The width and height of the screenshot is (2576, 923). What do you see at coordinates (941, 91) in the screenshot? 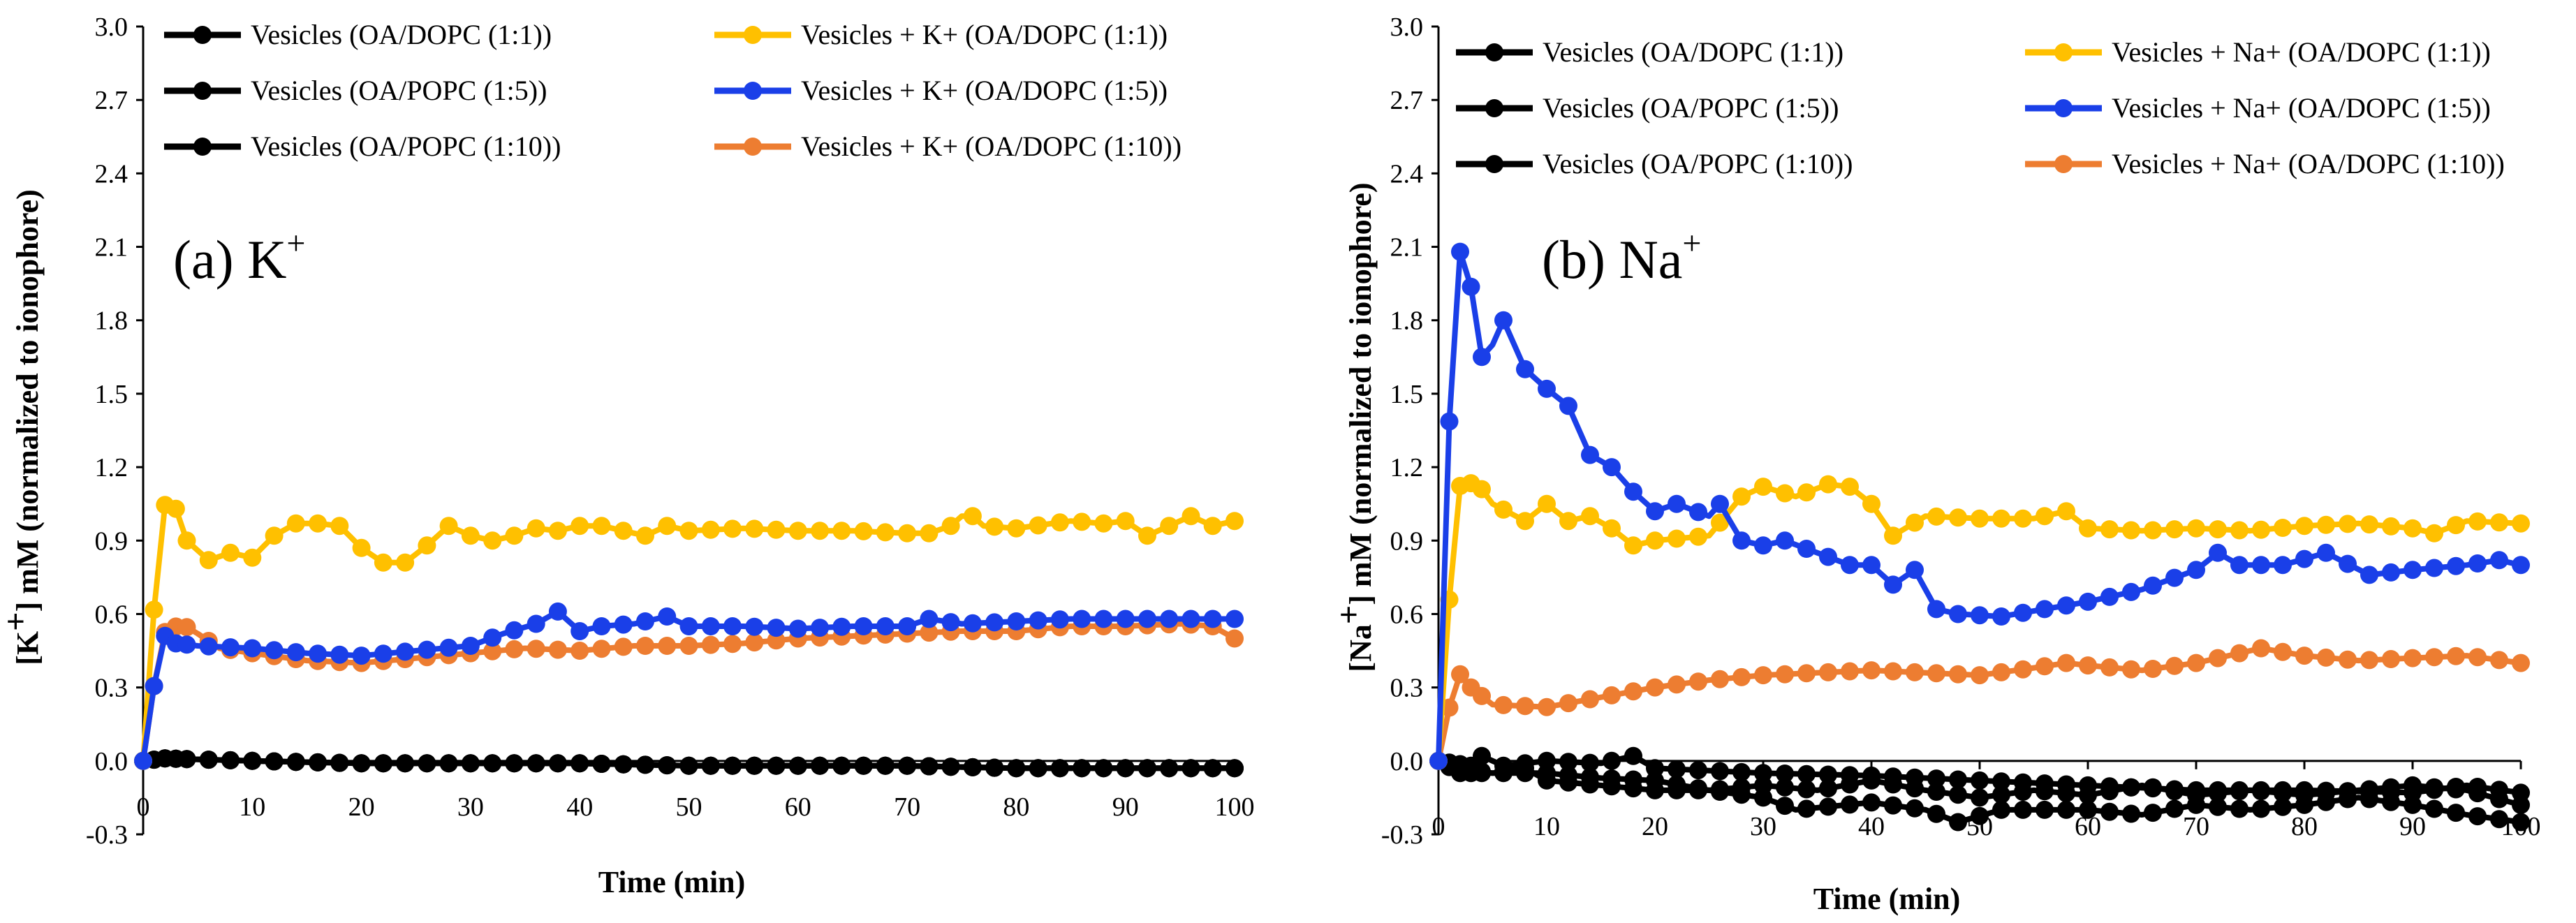
I see `panel-a-legend-item: Vesicles + K+ (OA/DOPC (1:5))` at bounding box center [941, 91].